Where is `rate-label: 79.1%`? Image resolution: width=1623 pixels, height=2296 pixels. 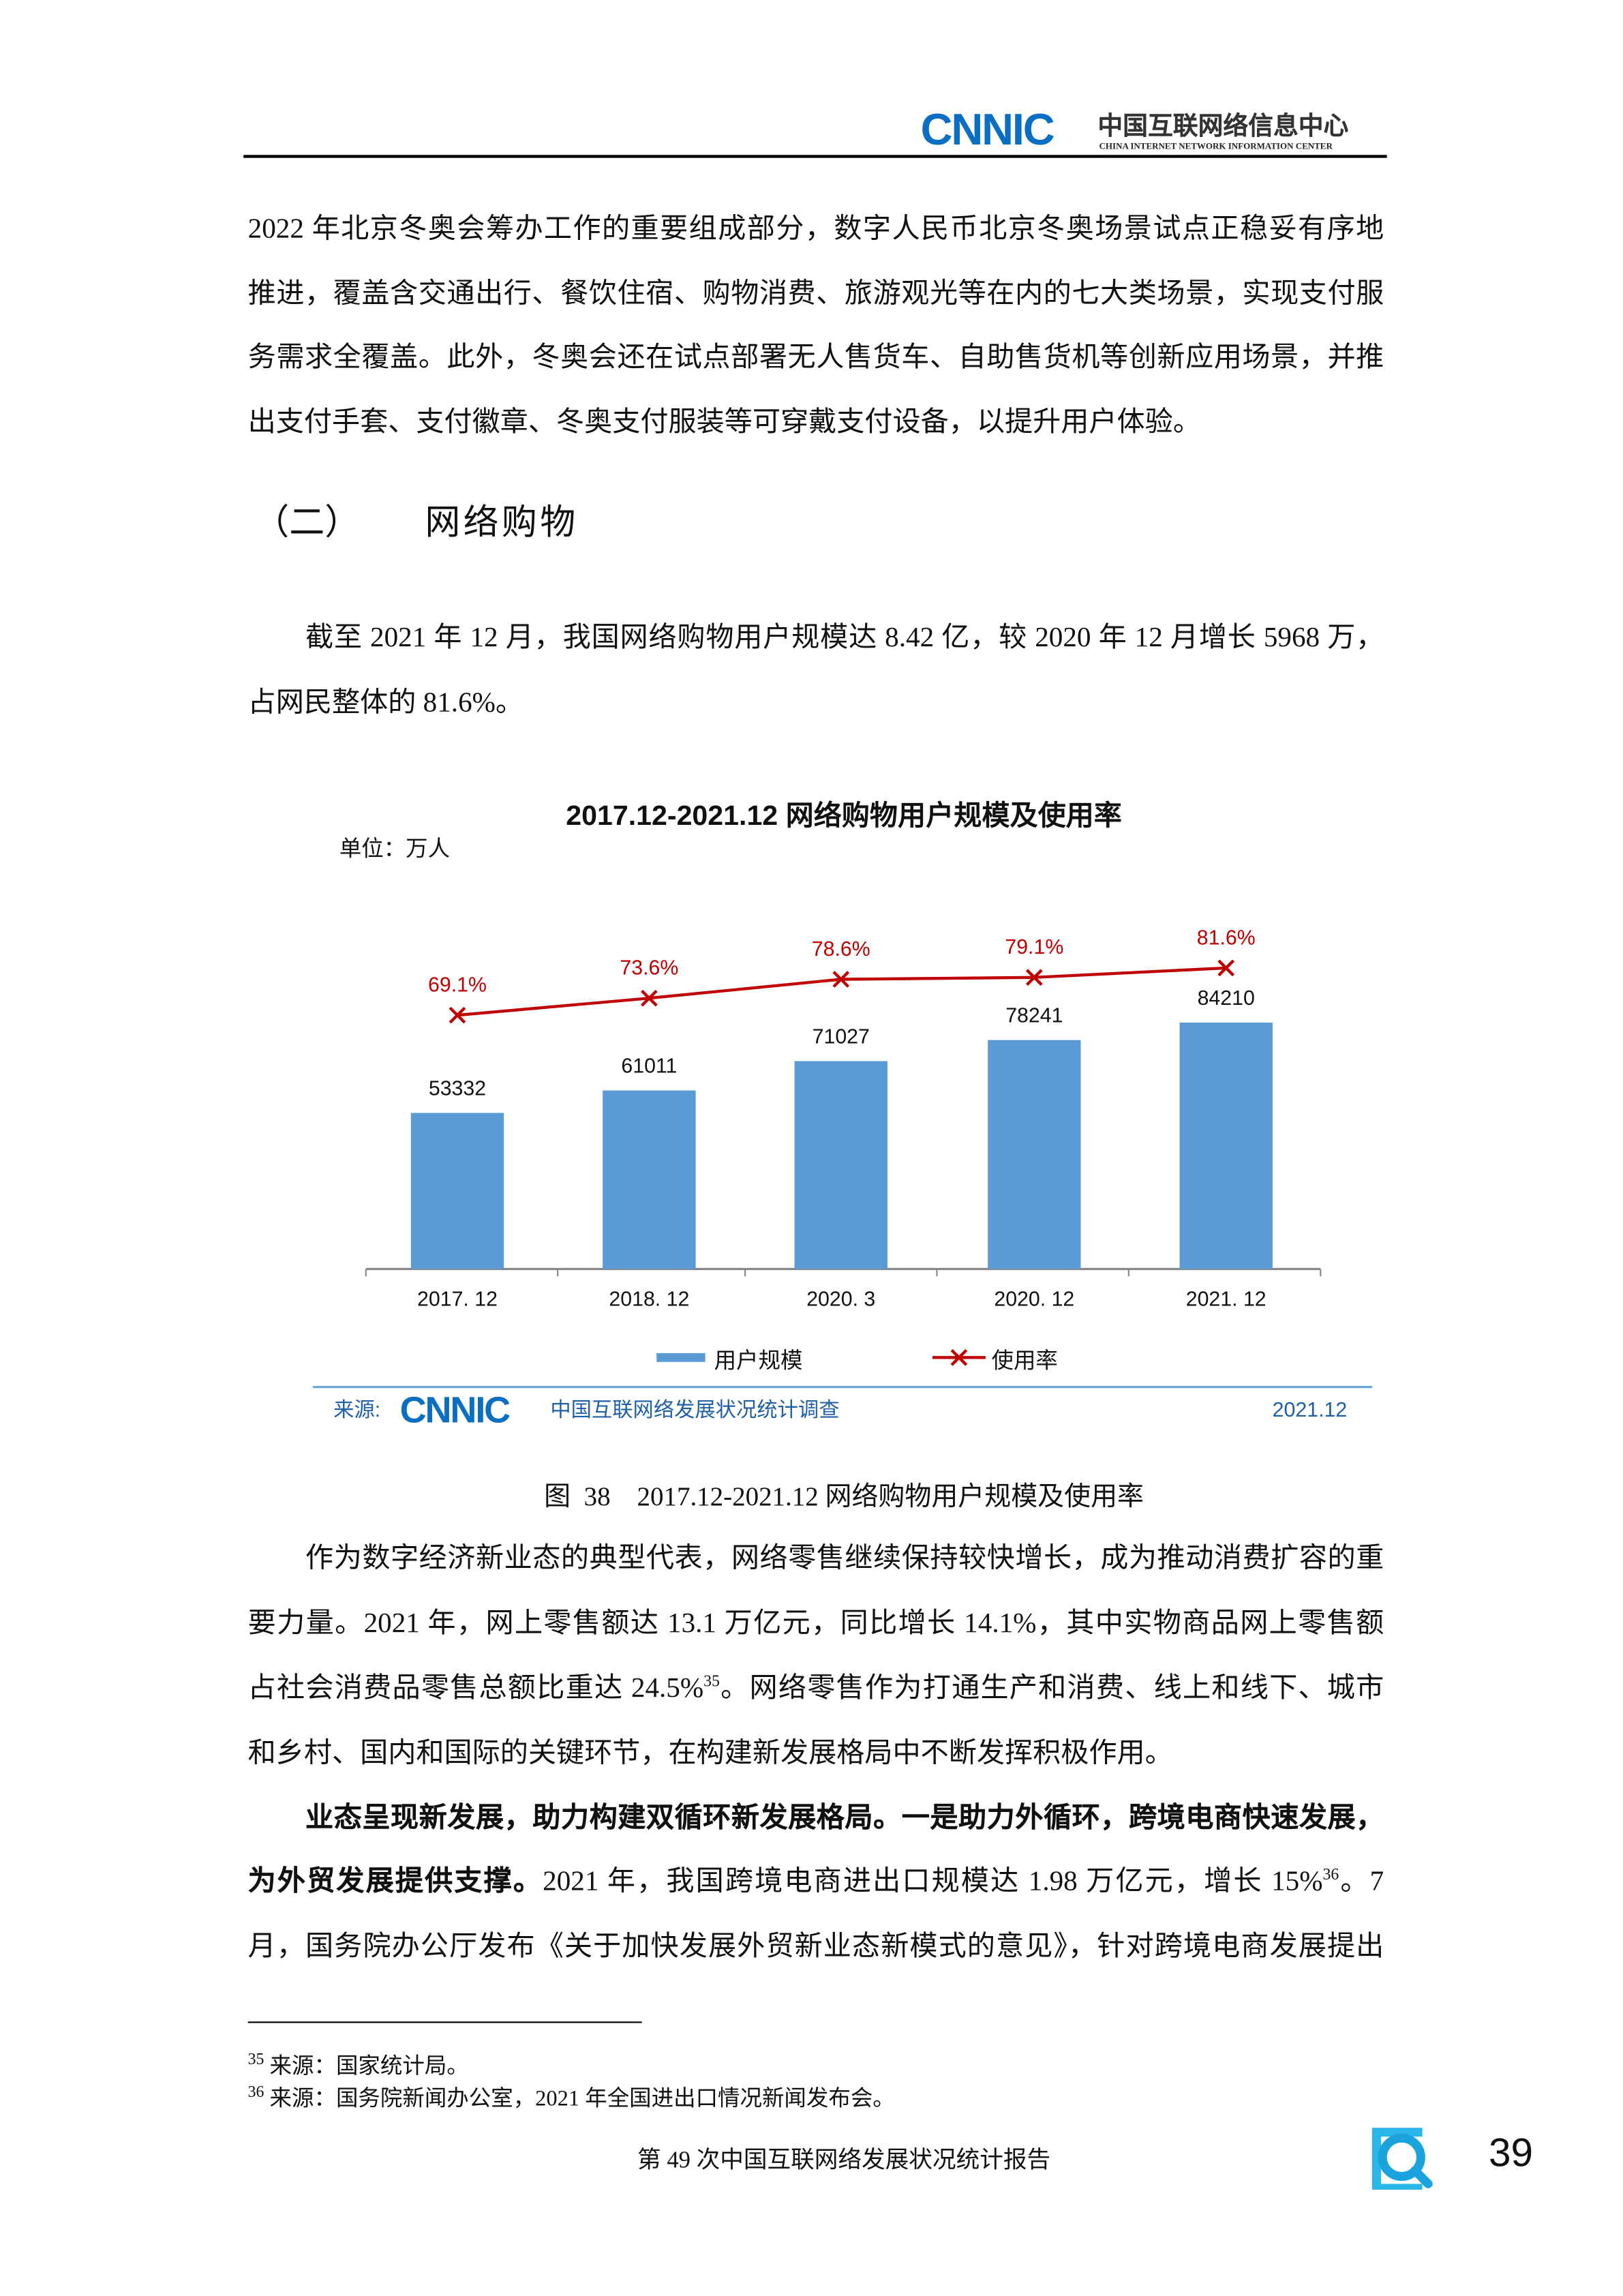
rate-label: 79.1% is located at coordinates (1034, 947).